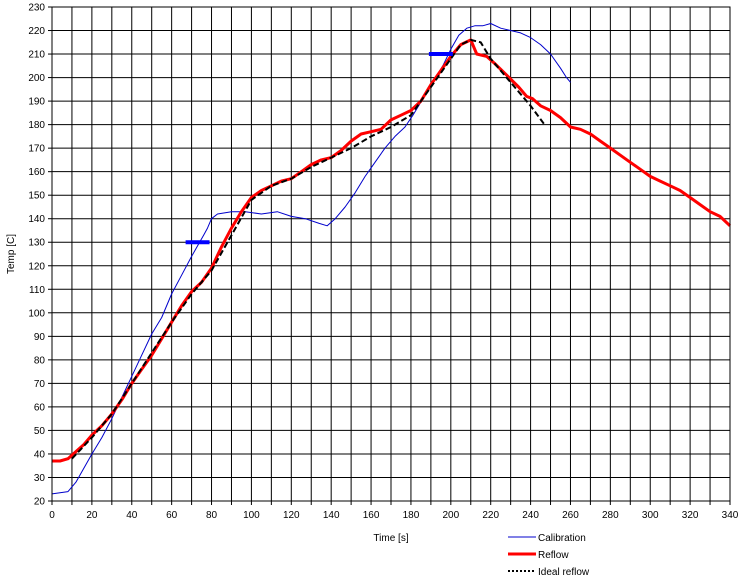 This screenshot has width=742, height=582. What do you see at coordinates (411, 515) in the screenshot?
I see `x-tick-label: 180` at bounding box center [411, 515].